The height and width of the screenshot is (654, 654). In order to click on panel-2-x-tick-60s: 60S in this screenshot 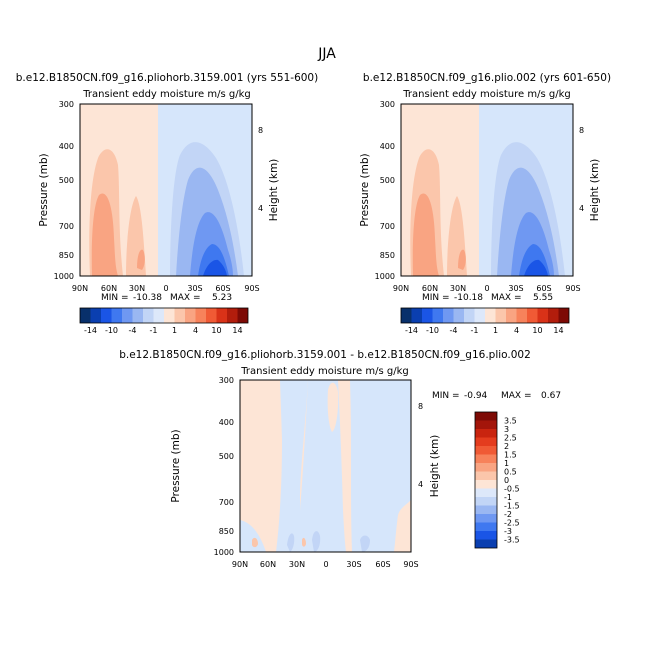, I will do `click(543, 288)`.